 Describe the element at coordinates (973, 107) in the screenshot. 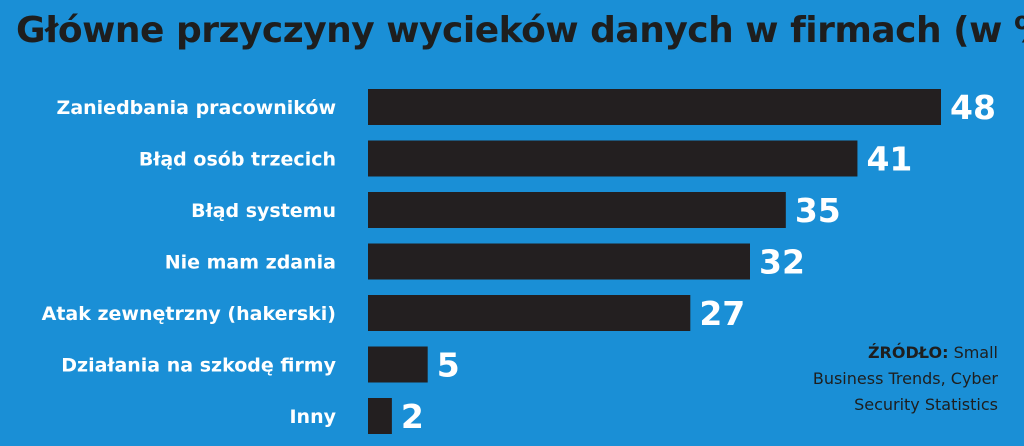

I see `value-label: 48` at that location.